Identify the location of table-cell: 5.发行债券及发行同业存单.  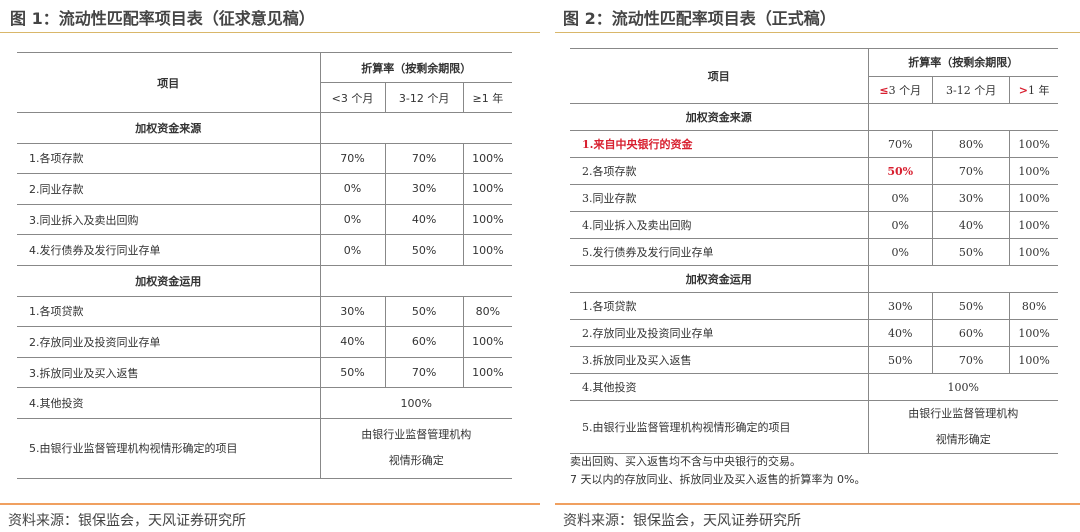
(719, 252).